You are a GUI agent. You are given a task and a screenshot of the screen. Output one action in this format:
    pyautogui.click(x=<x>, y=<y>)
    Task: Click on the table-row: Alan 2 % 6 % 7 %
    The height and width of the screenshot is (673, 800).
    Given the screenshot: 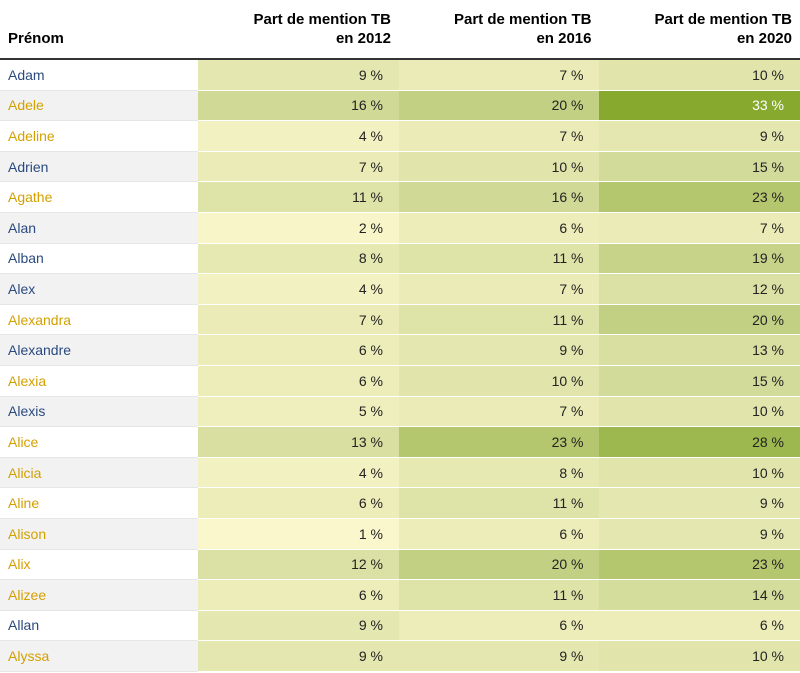 What is the action you would take?
    pyautogui.click(x=400, y=228)
    